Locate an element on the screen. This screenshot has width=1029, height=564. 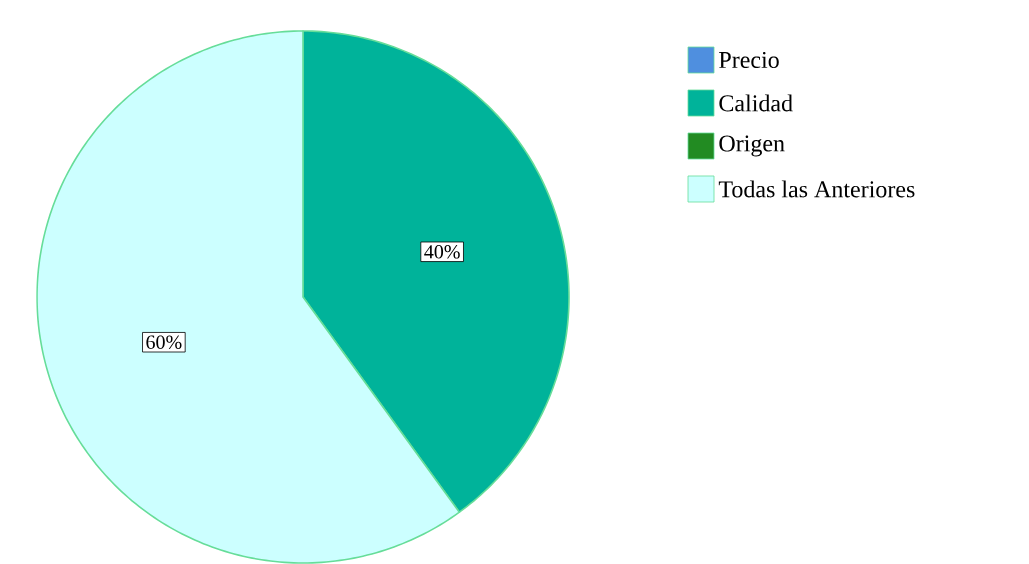
data-label: 60% is located at coordinates (164, 342).